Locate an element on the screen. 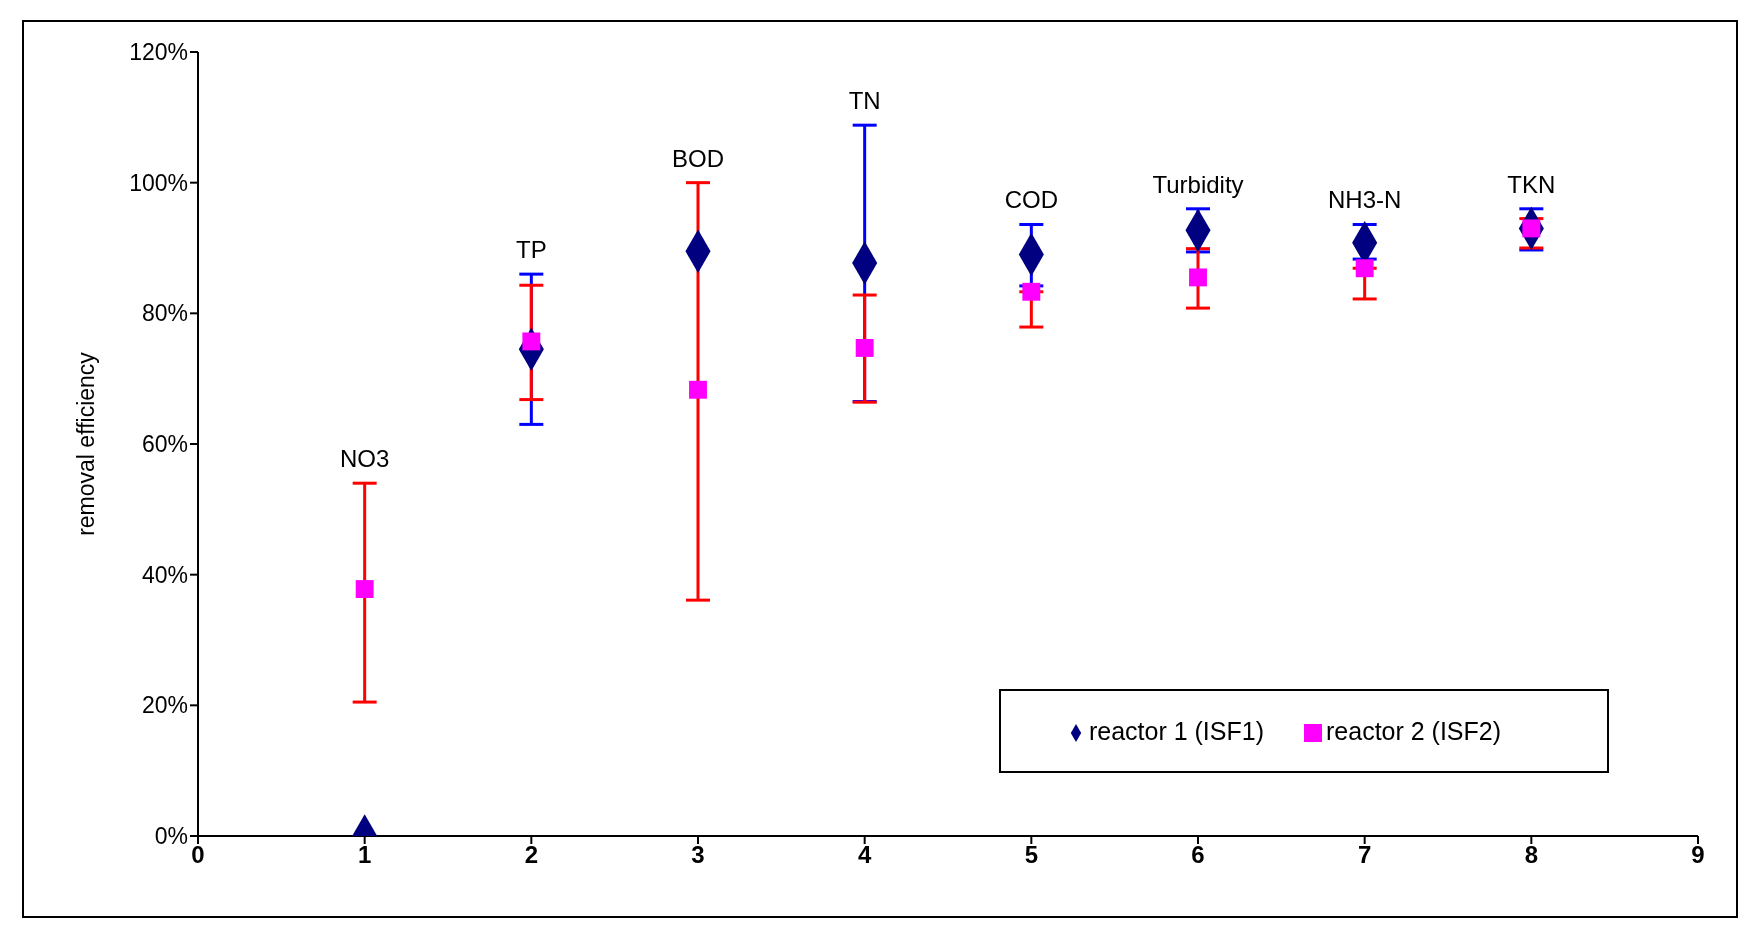 The width and height of the screenshot is (1744, 926). y-tick-label: 120% is located at coordinates (158, 52).